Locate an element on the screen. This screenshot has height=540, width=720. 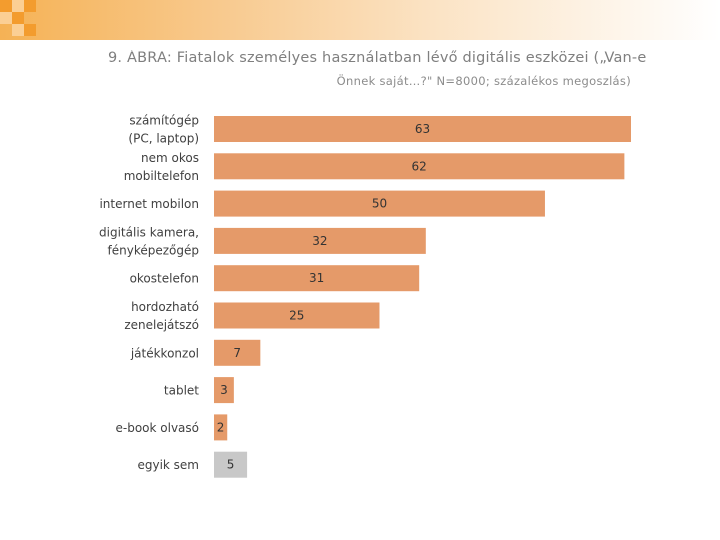
category-label-6-line-0: játékkonzol is located at coordinates (164, 353).